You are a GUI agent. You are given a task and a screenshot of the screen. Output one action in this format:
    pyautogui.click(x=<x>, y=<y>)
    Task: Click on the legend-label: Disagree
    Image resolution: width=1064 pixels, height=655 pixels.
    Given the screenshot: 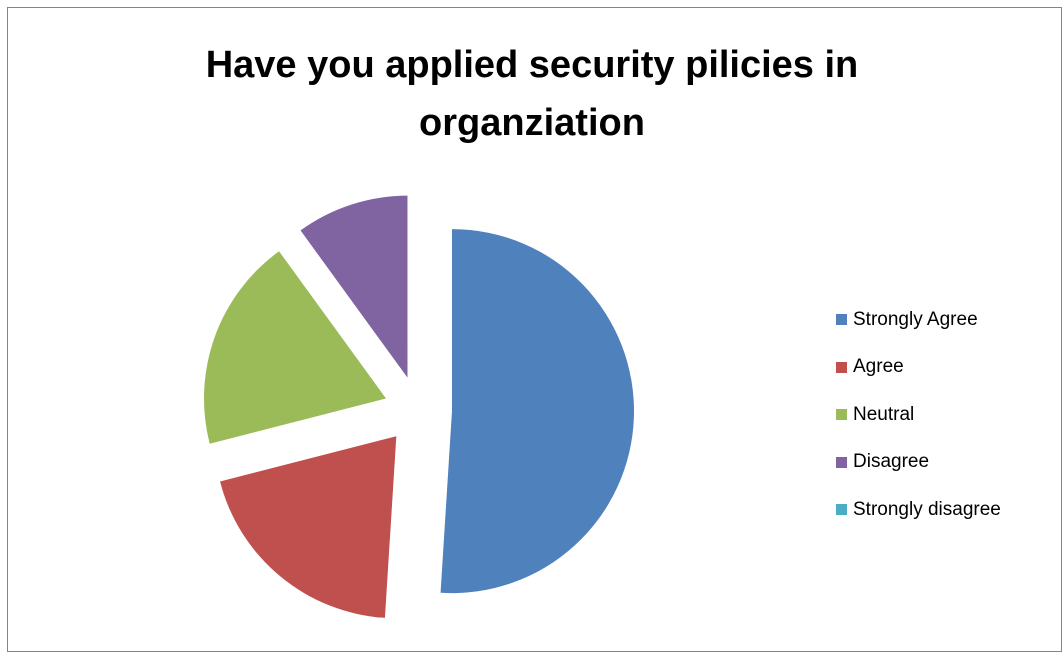 What is the action you would take?
    pyautogui.click(x=891, y=462)
    